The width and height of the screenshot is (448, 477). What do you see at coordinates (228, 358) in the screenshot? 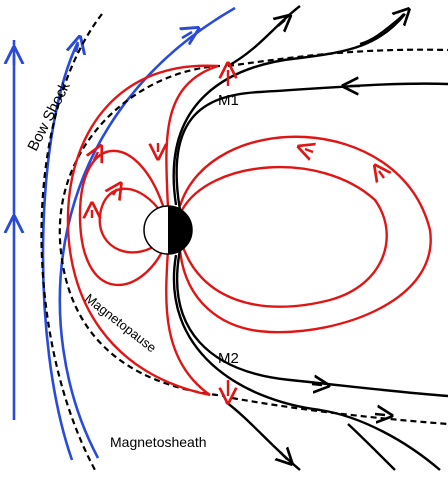
I see `m2-label: M2` at bounding box center [228, 358].